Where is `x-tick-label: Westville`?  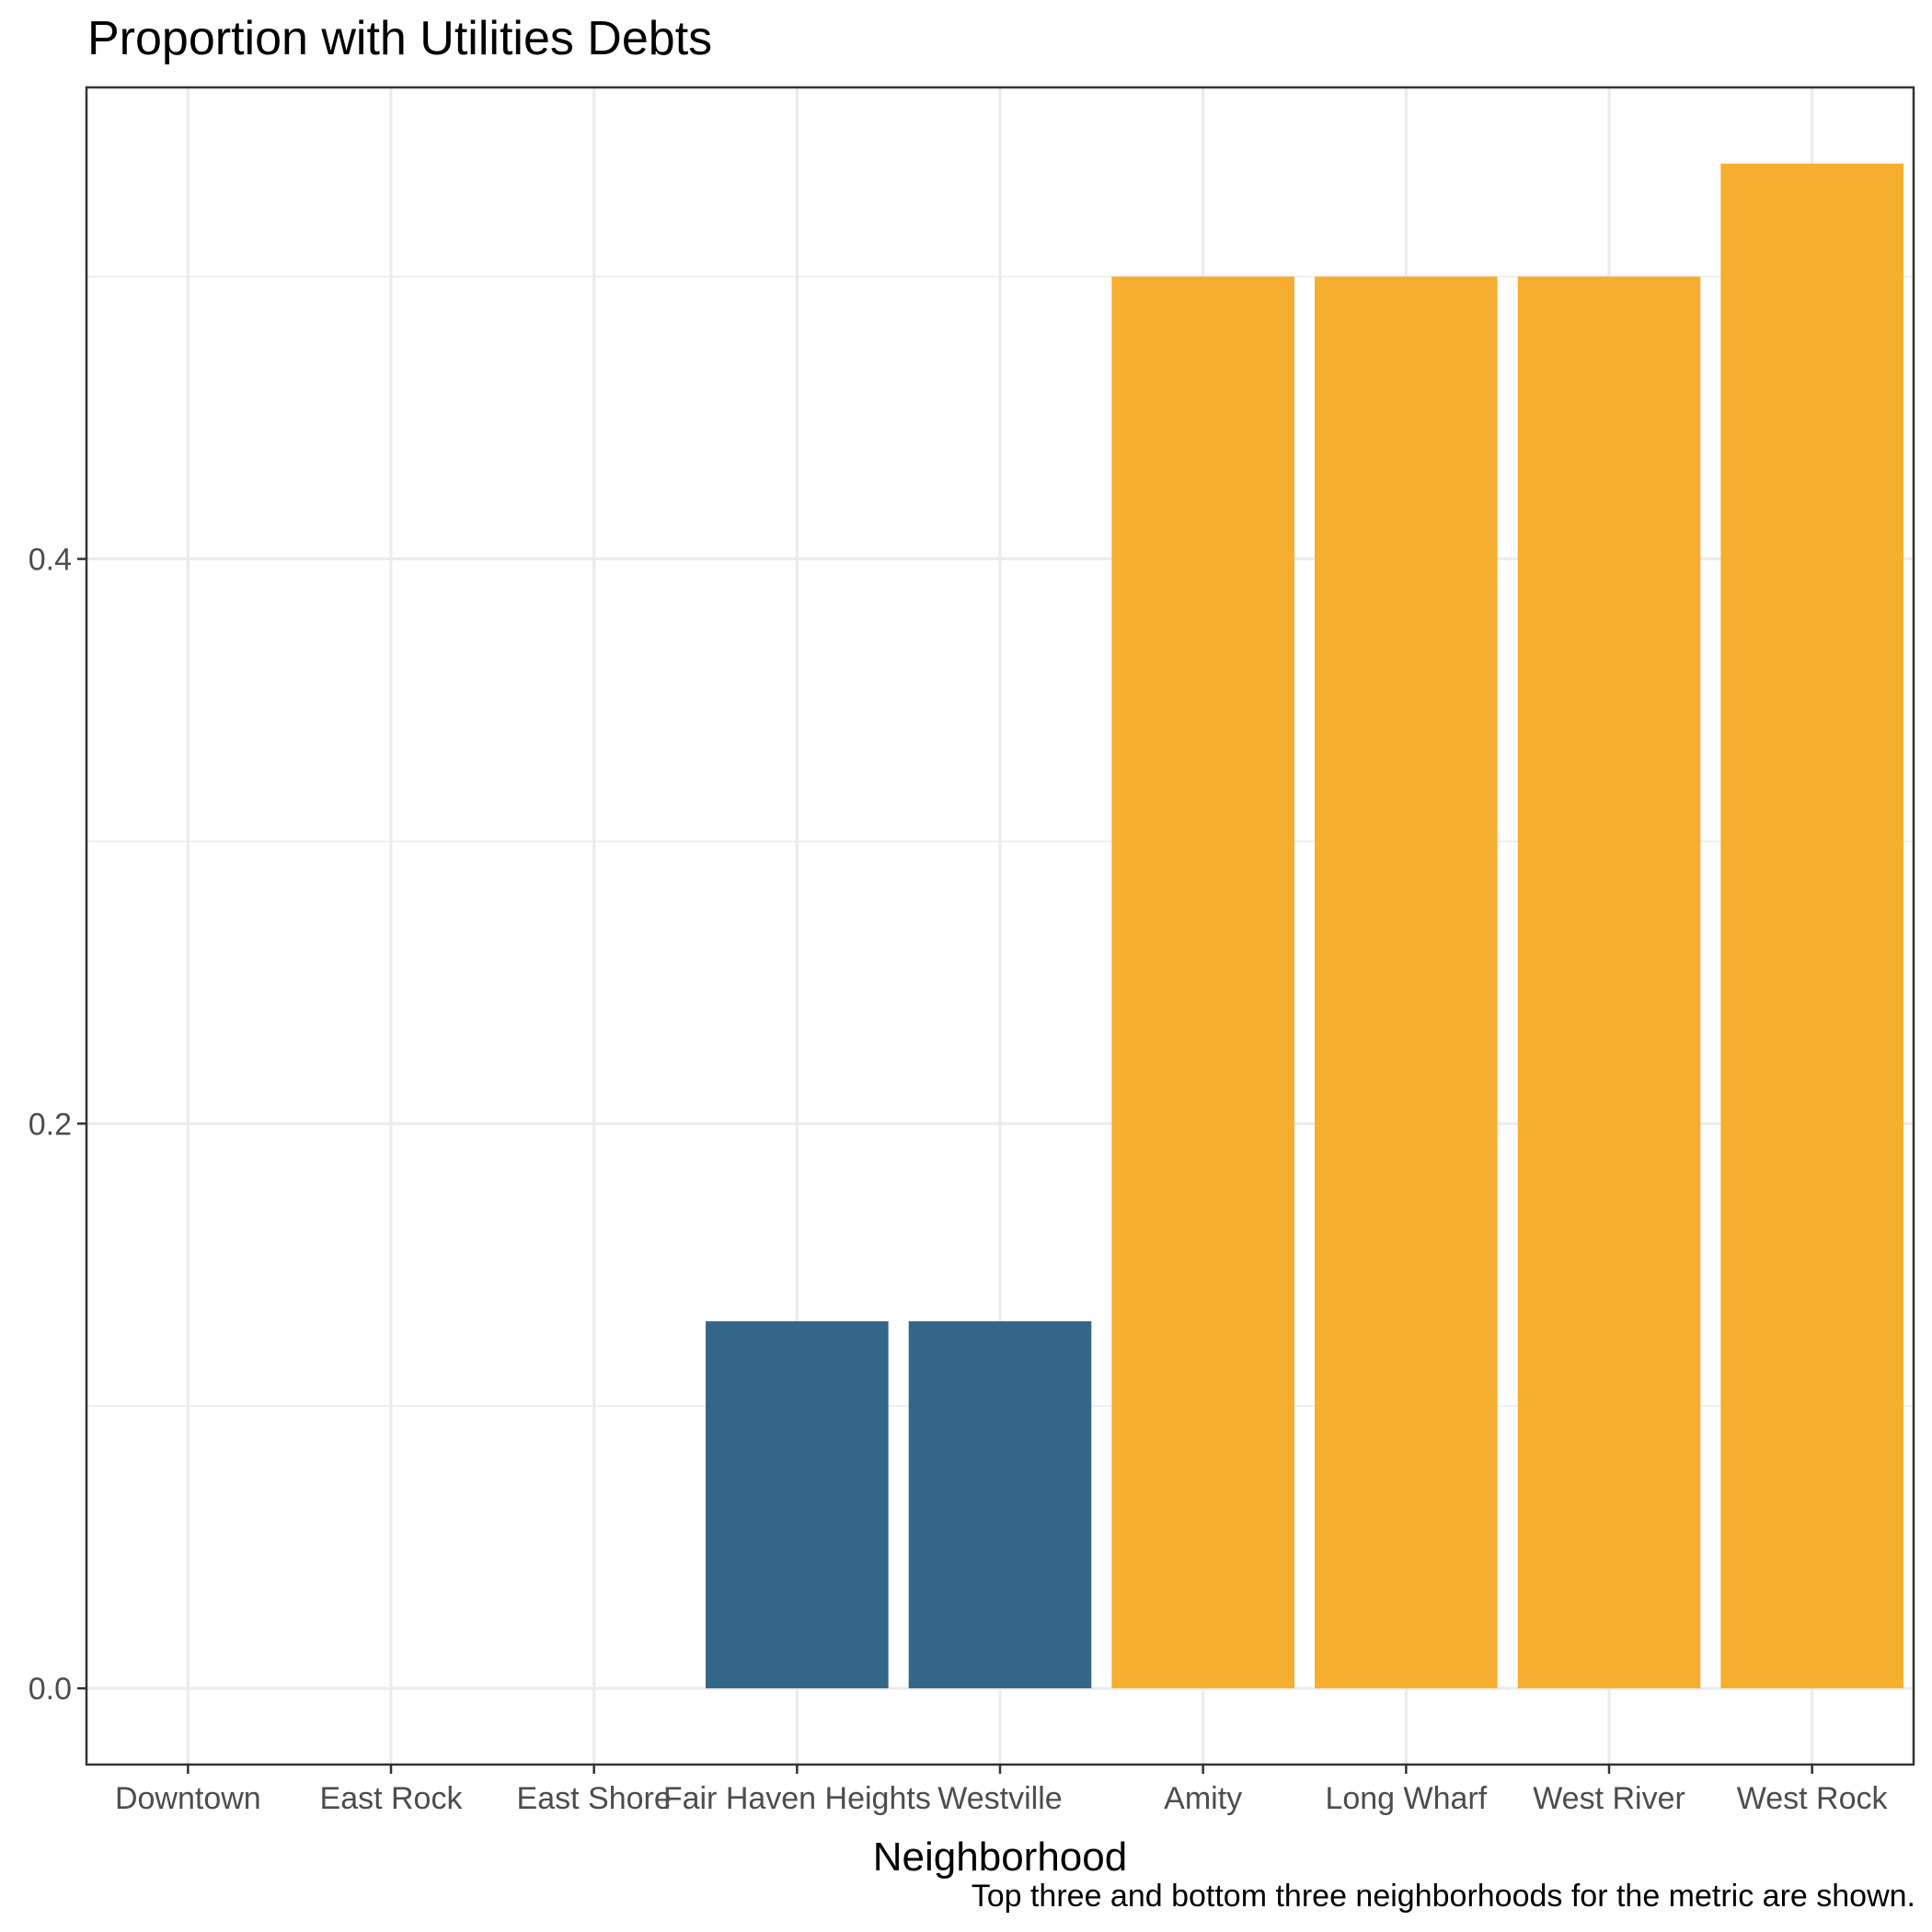
x-tick-label: Westville is located at coordinates (999, 1798).